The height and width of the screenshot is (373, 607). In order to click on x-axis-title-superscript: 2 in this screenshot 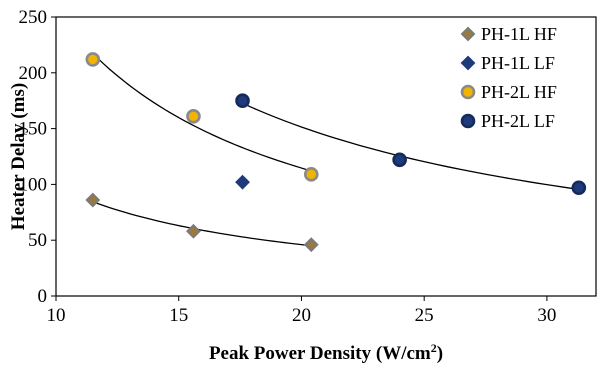, I will do `click(434, 348)`.